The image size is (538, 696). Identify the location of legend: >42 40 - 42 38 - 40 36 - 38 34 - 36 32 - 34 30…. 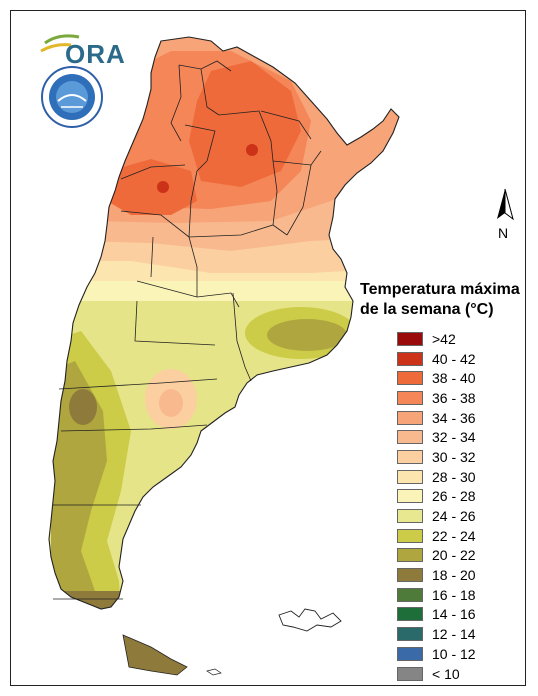
(436, 506).